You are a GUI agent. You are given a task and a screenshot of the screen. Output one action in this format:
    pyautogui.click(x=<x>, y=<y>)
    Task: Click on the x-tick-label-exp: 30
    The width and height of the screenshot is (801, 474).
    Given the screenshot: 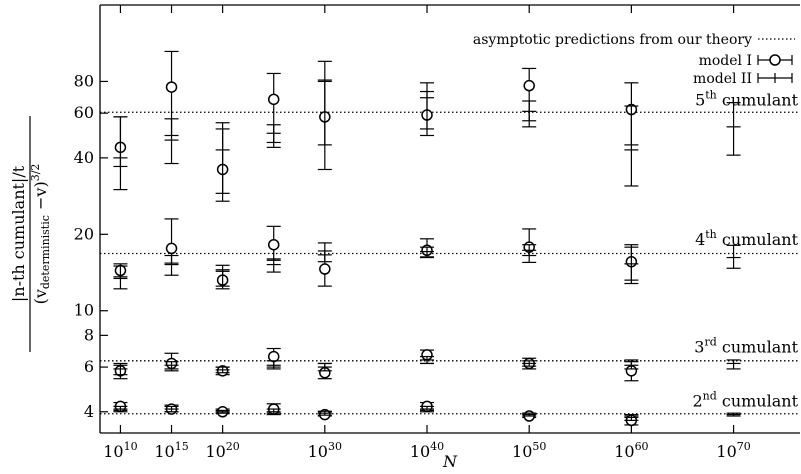 What is the action you would take?
    pyautogui.click(x=335, y=446)
    